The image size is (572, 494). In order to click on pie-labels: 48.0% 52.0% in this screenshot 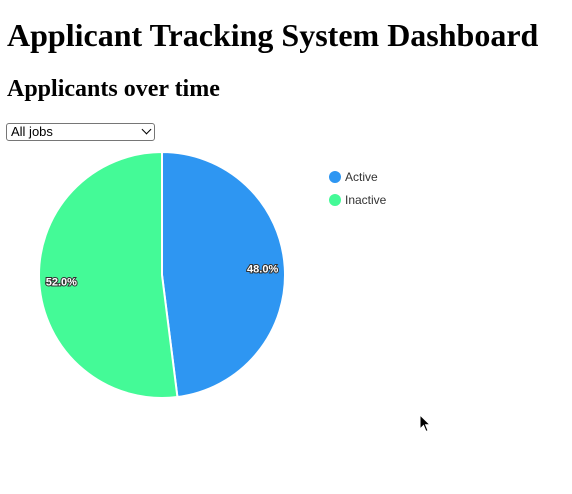, I will do `click(162, 276)`.